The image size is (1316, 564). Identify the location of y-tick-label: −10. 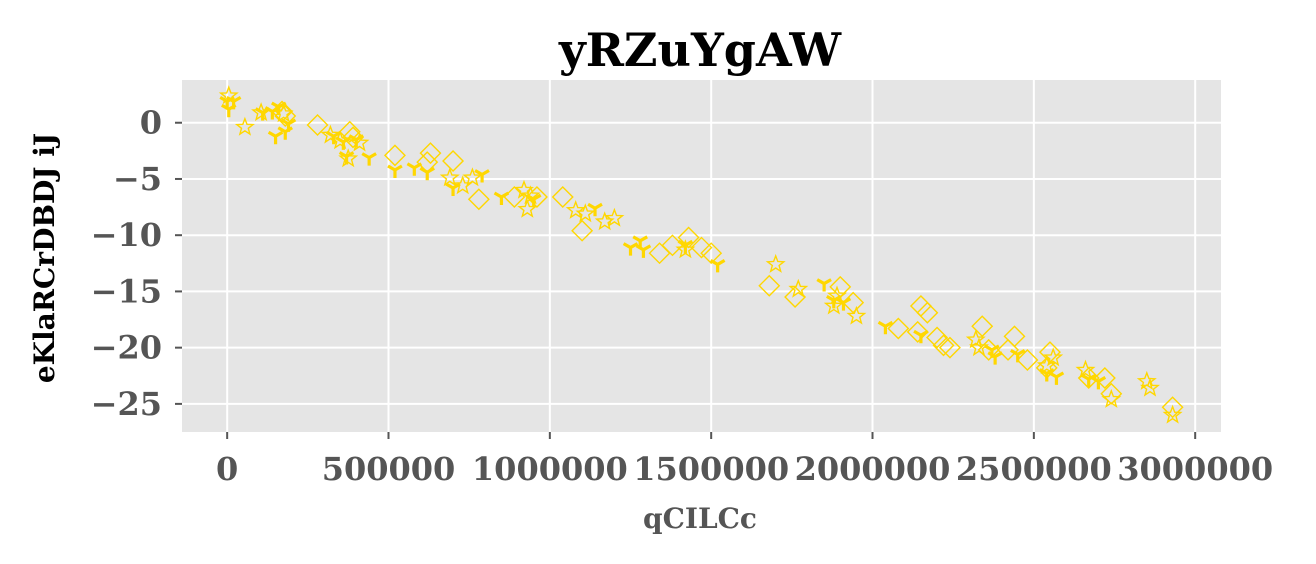
(126, 235).